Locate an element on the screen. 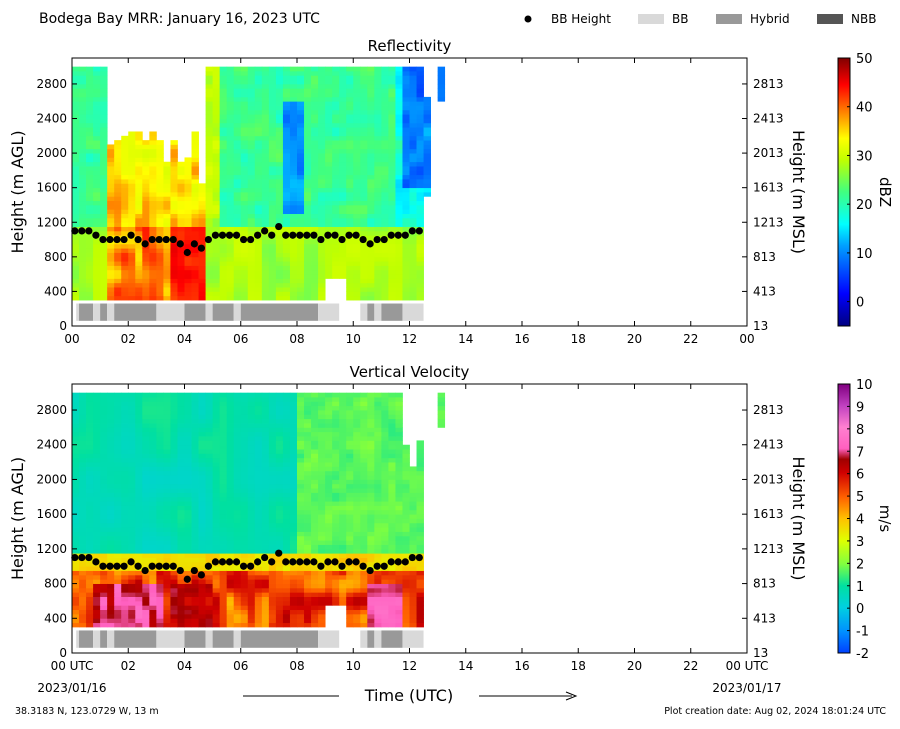 Image resolution: width=900 pixels, height=729 pixels. y-right-tick-label: 1613 is located at coordinates (768, 188).